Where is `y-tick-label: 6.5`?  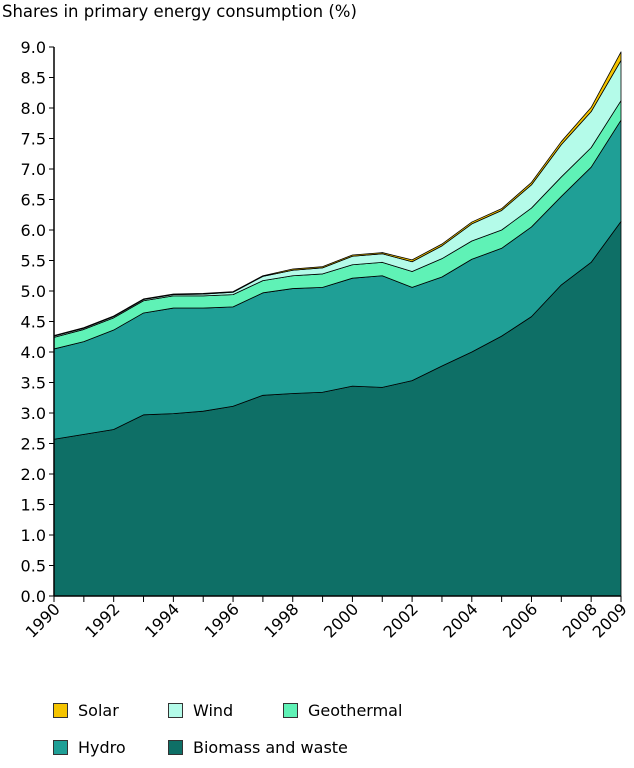
y-tick-label: 6.5 is located at coordinates (33, 200).